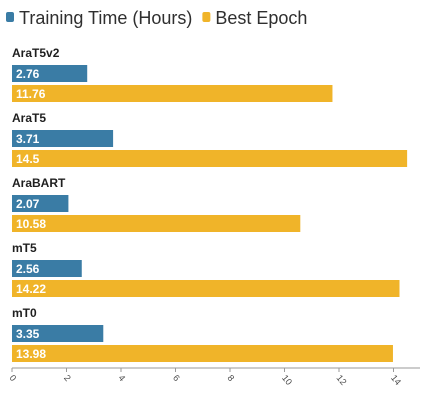 The height and width of the screenshot is (402, 423). What do you see at coordinates (39, 183) in the screenshot?
I see `category-label-arabart: AraBART` at bounding box center [39, 183].